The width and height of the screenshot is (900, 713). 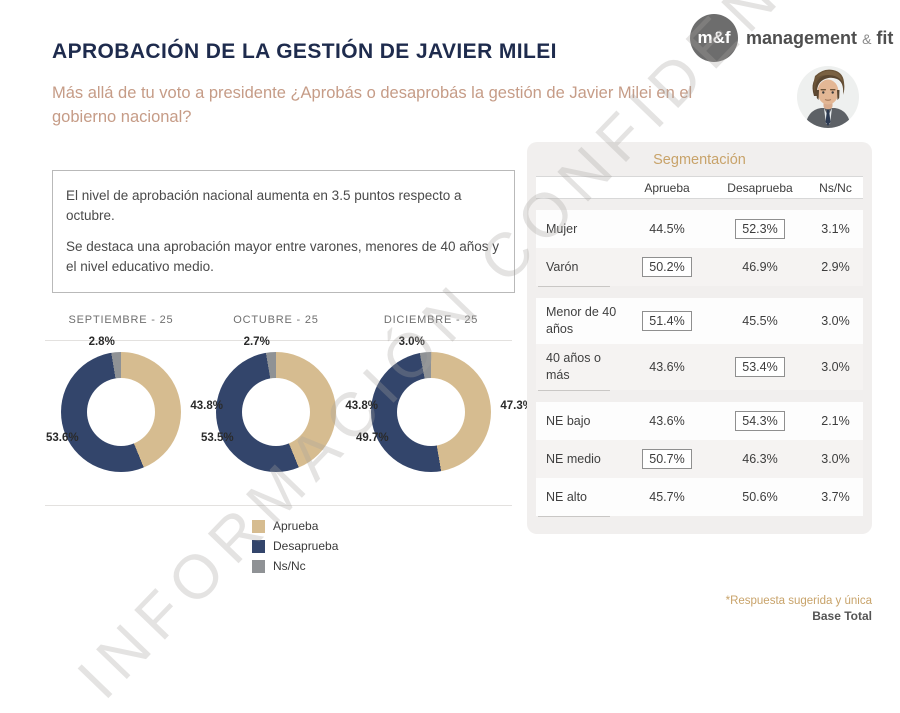 What do you see at coordinates (842, 616) in the screenshot?
I see `footer-base-label: Base Total` at bounding box center [842, 616].